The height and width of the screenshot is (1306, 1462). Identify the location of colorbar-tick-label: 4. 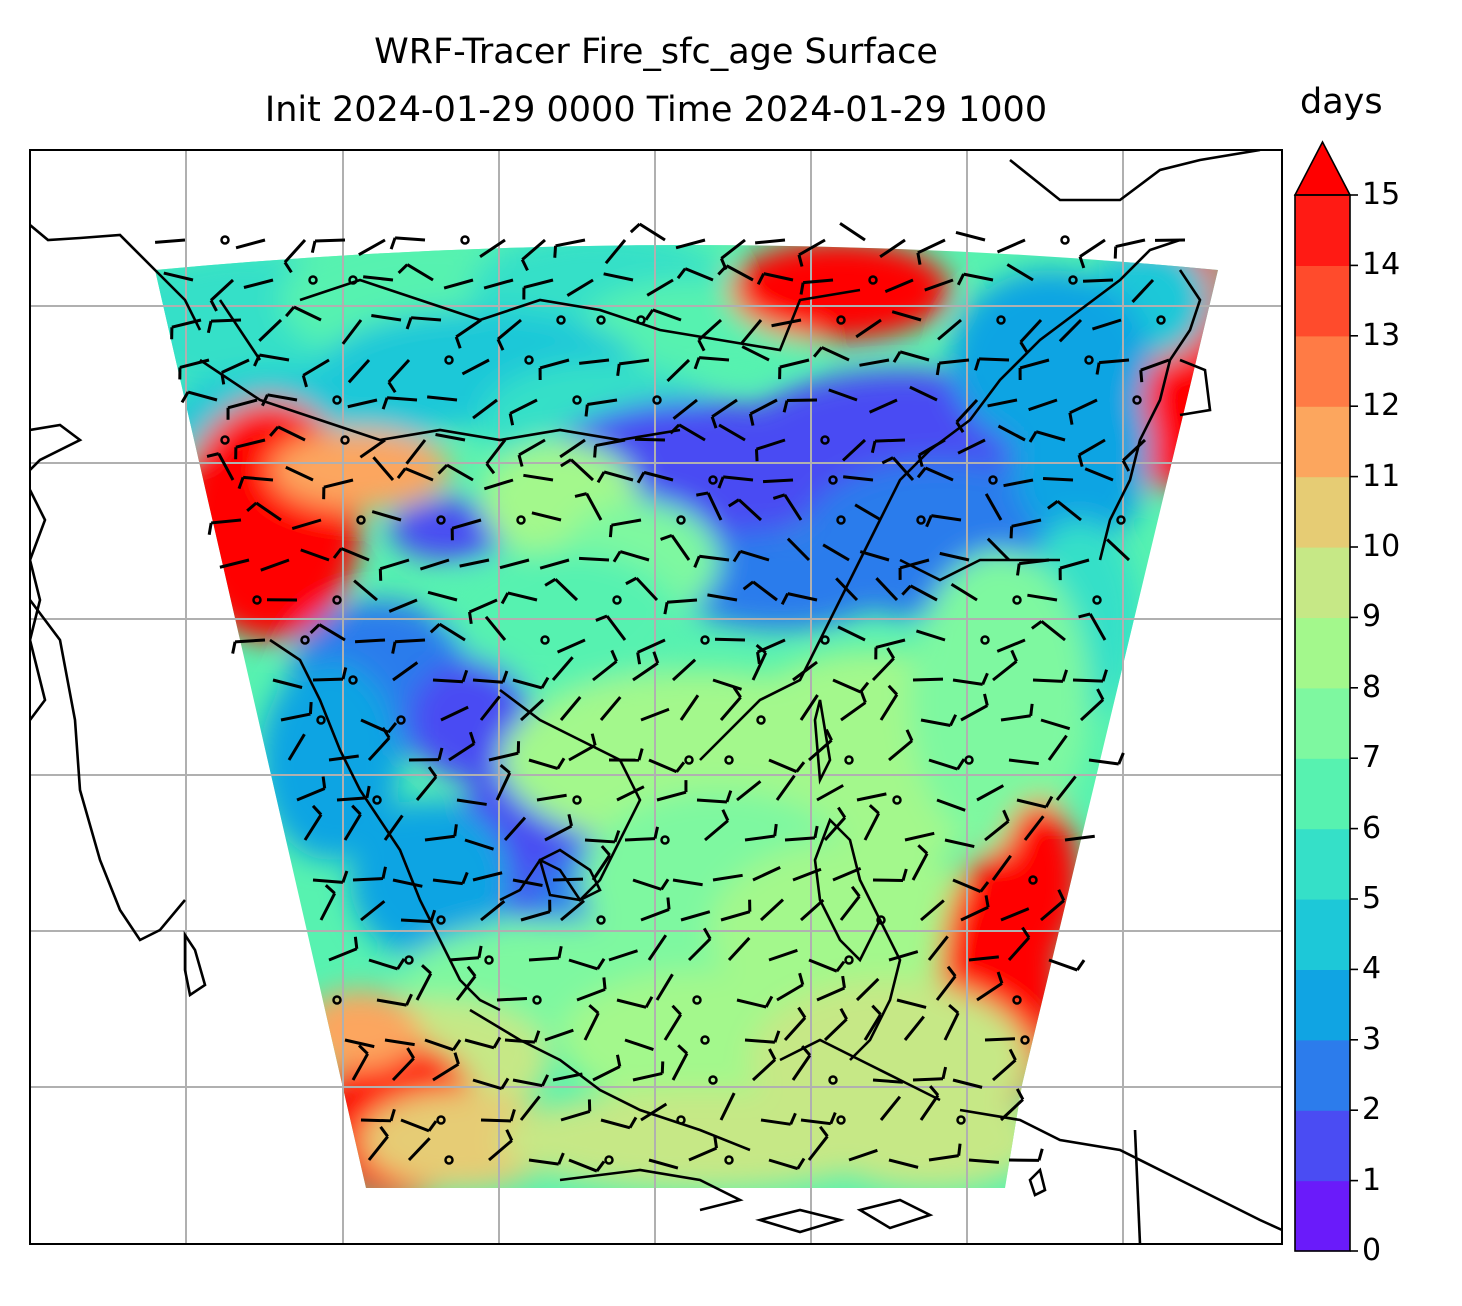
(1372, 969).